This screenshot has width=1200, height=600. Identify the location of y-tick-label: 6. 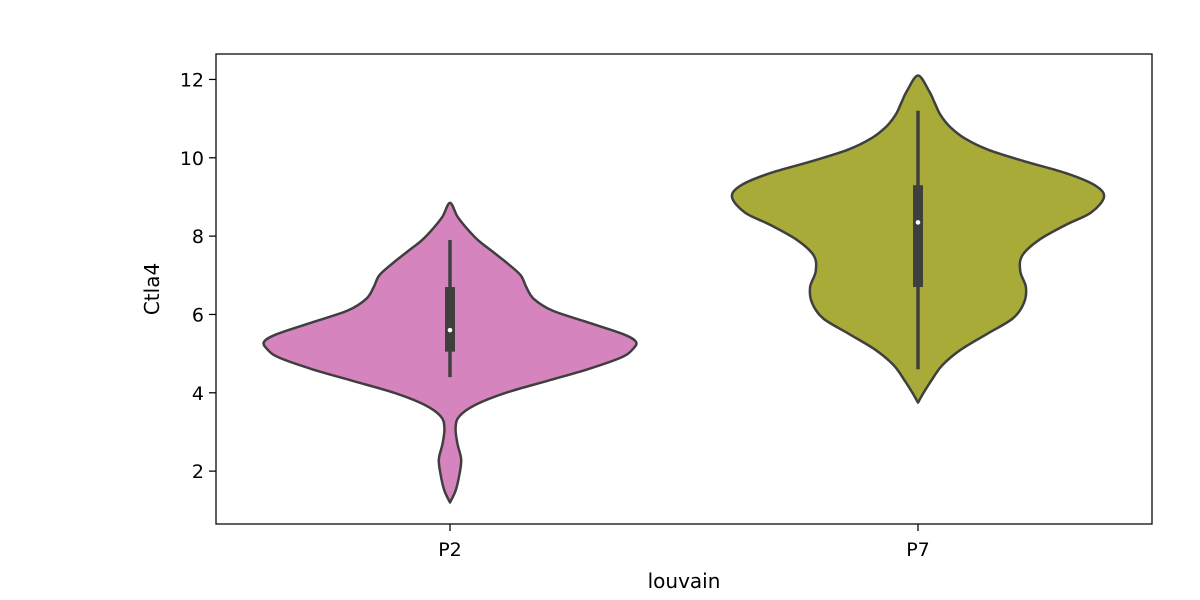
(198, 315).